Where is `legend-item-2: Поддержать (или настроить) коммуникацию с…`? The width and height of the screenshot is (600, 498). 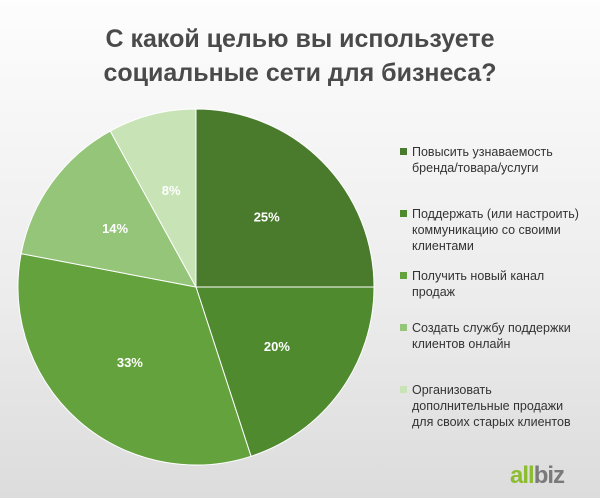 legend-item-2: Поддержать (или настроить) коммуникацию с… is located at coordinates (497, 230).